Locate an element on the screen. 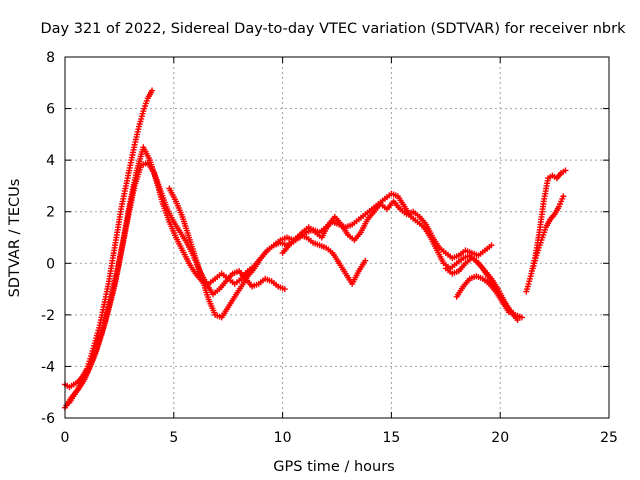 The width and height of the screenshot is (640, 480). series-satellite-track-d is located at coordinates (267, 253).